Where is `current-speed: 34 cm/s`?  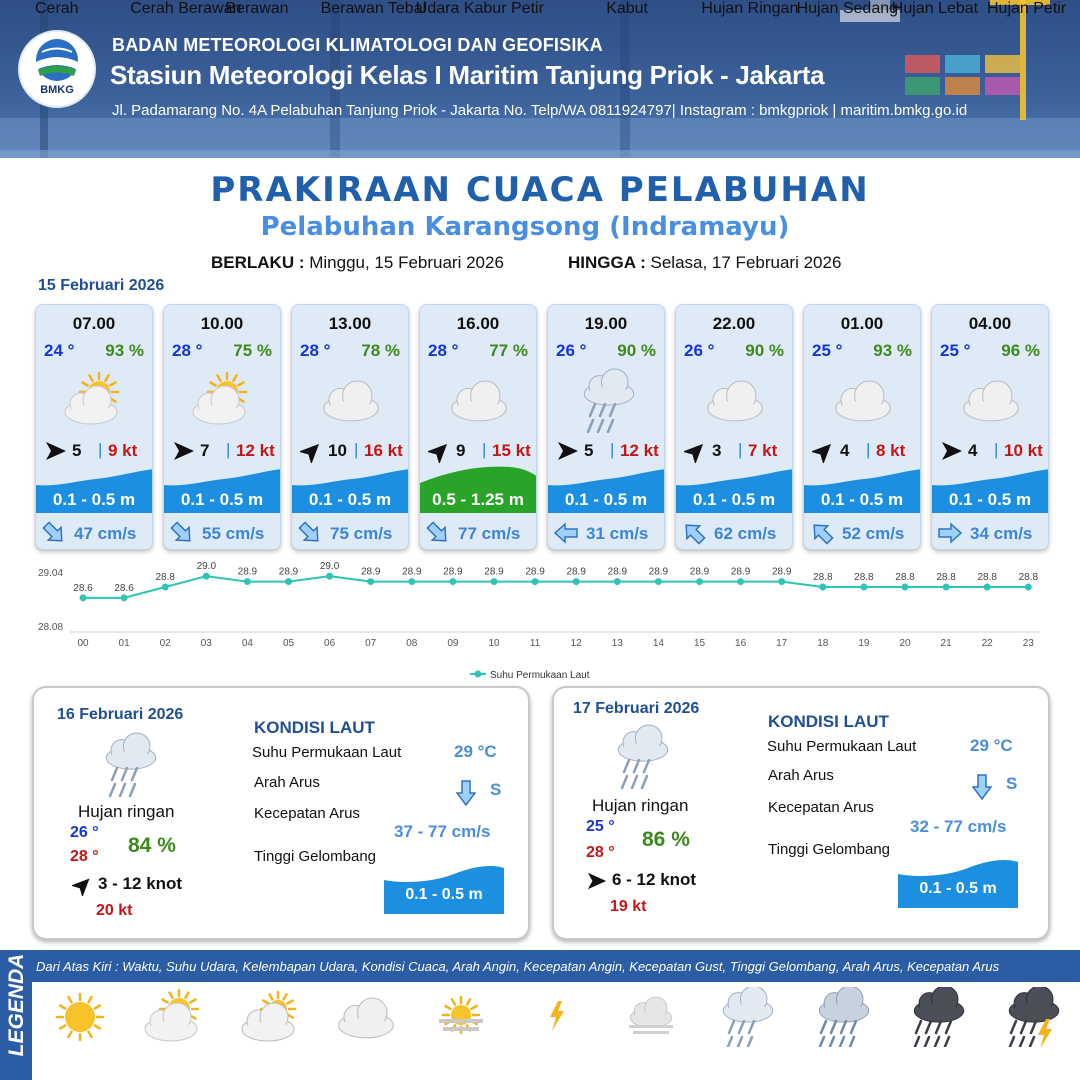
current-speed: 34 cm/s is located at coordinates (1001, 533).